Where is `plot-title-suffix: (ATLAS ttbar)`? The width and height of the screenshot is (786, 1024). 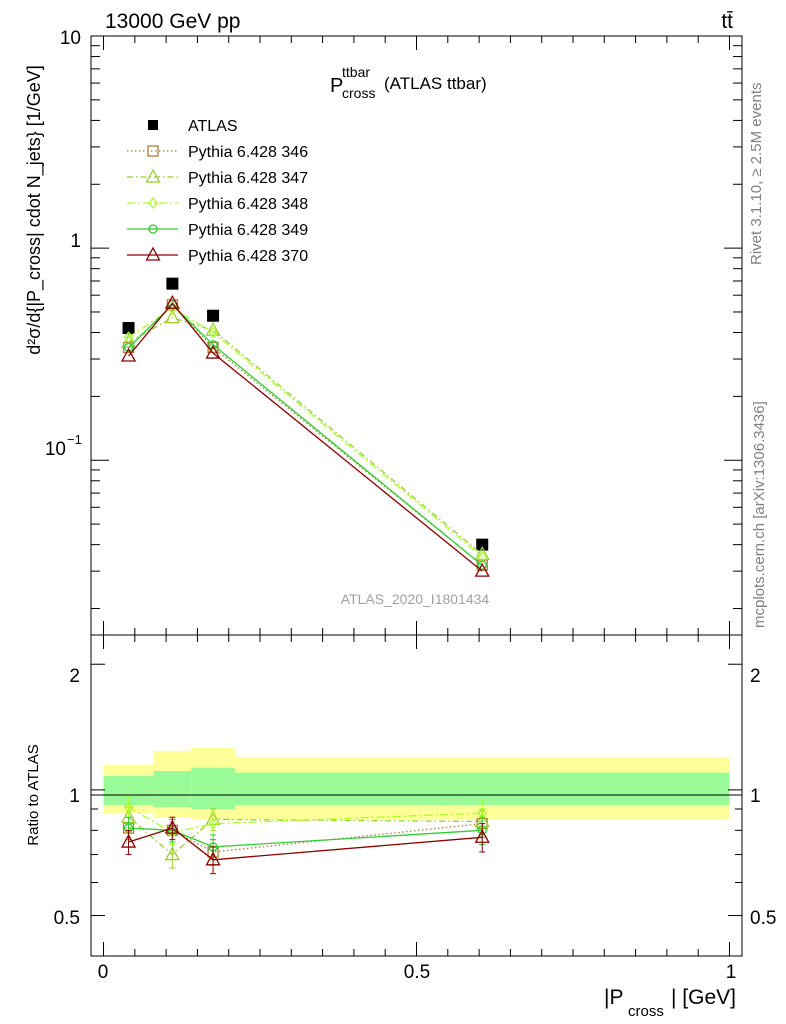 plot-title-suffix: (ATLAS ttbar) is located at coordinates (435, 83).